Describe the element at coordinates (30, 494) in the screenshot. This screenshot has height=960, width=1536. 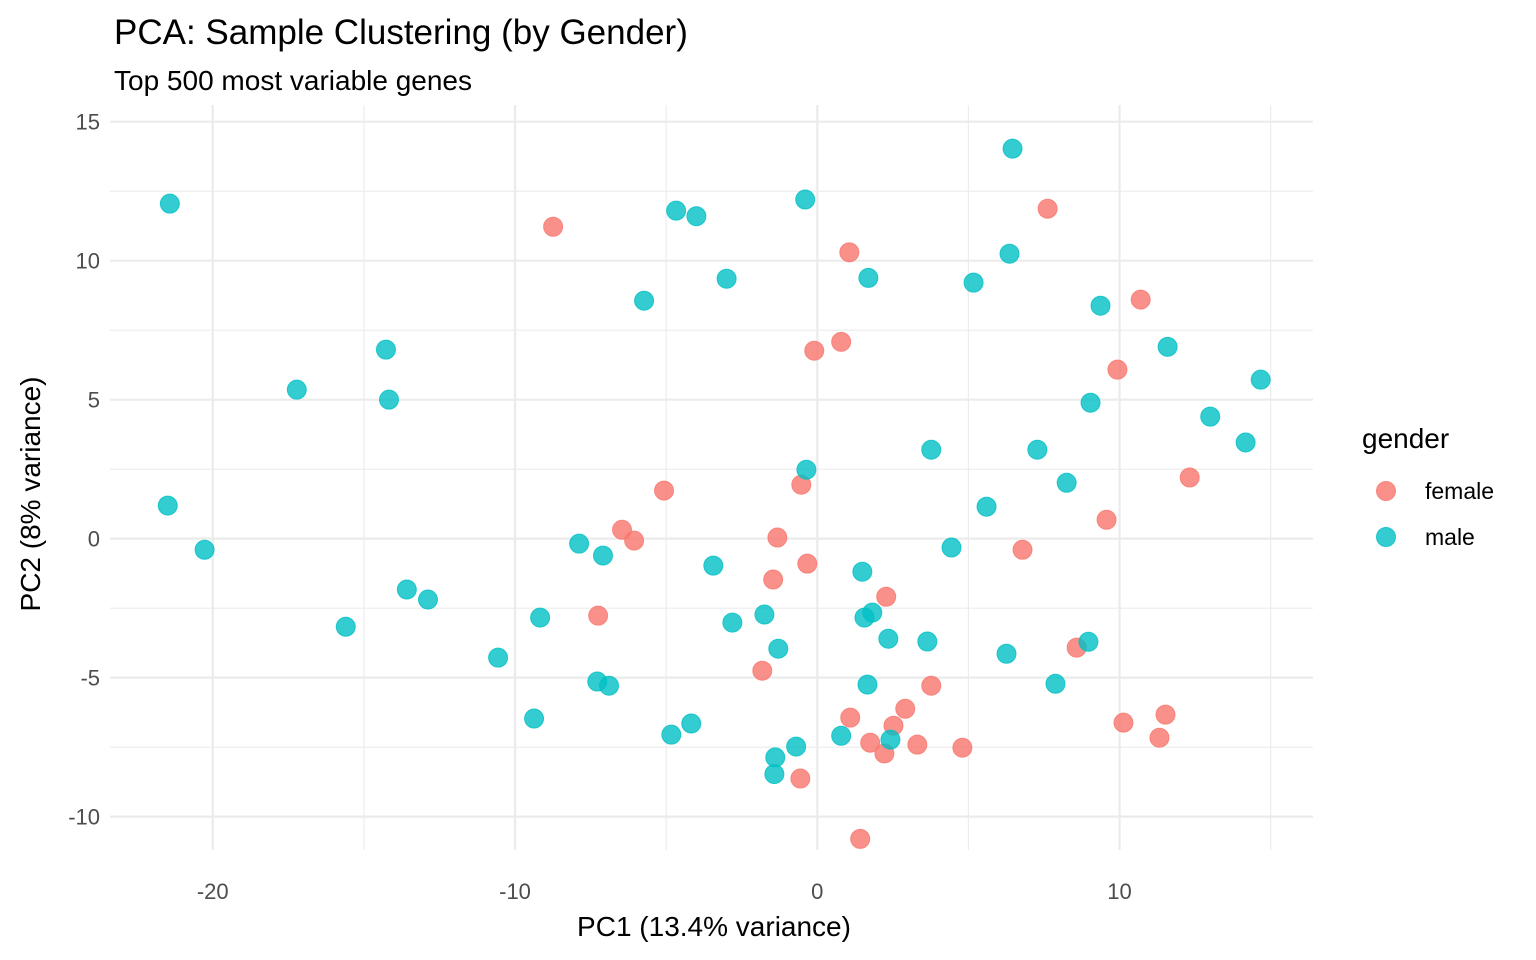
I see `y-axis-title: PC2 (8% variance)` at that location.